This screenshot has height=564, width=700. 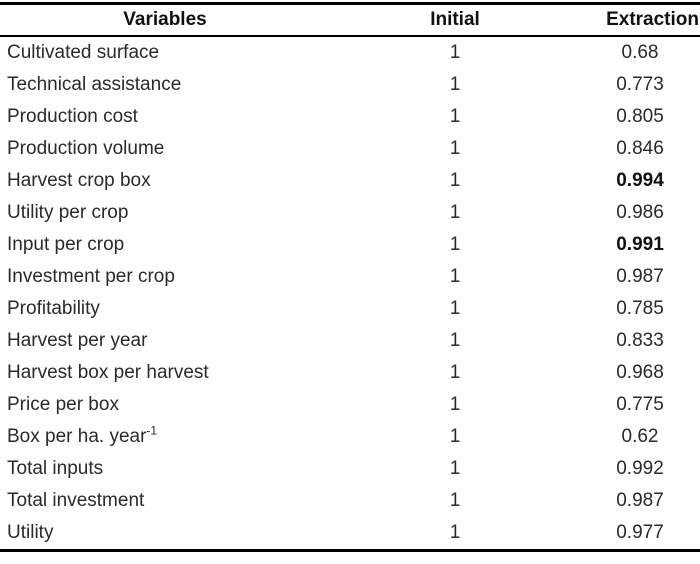 What do you see at coordinates (640, 244) in the screenshot?
I see `extraction-value-cell: 0.991` at bounding box center [640, 244].